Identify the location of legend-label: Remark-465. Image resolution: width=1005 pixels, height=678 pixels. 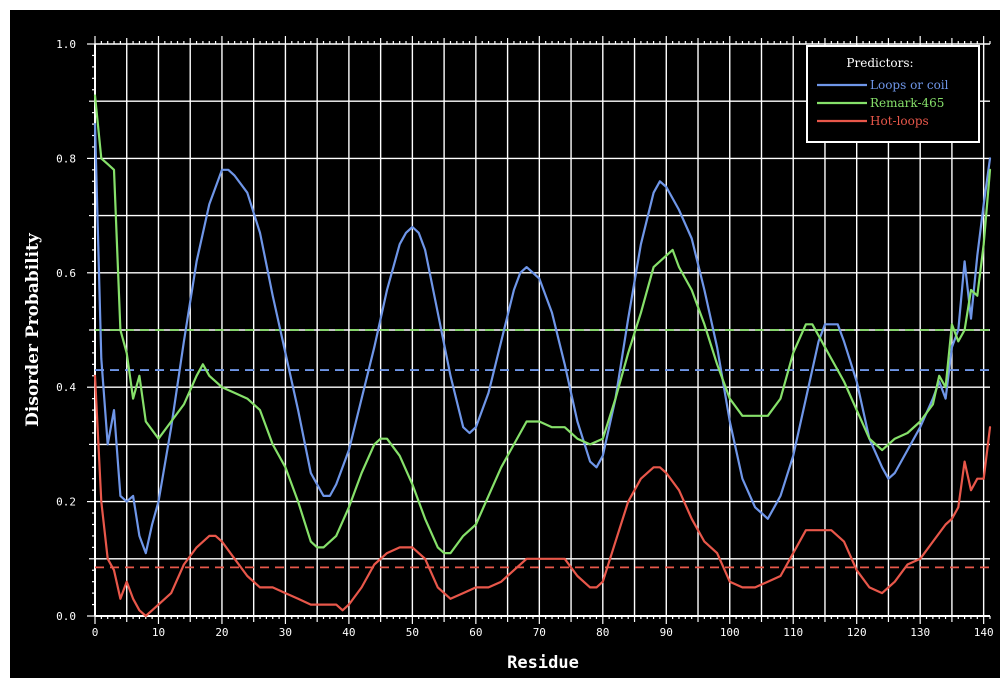
(907, 103).